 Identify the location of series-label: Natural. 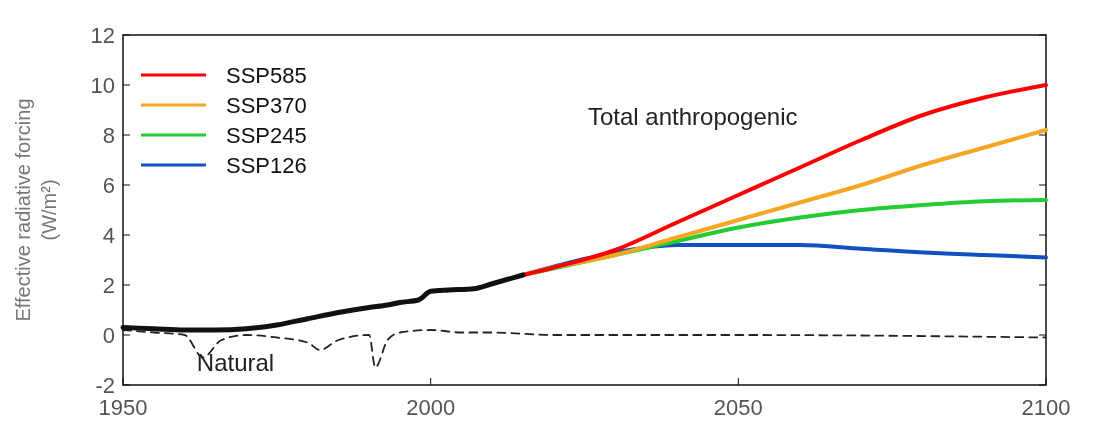
(235, 363).